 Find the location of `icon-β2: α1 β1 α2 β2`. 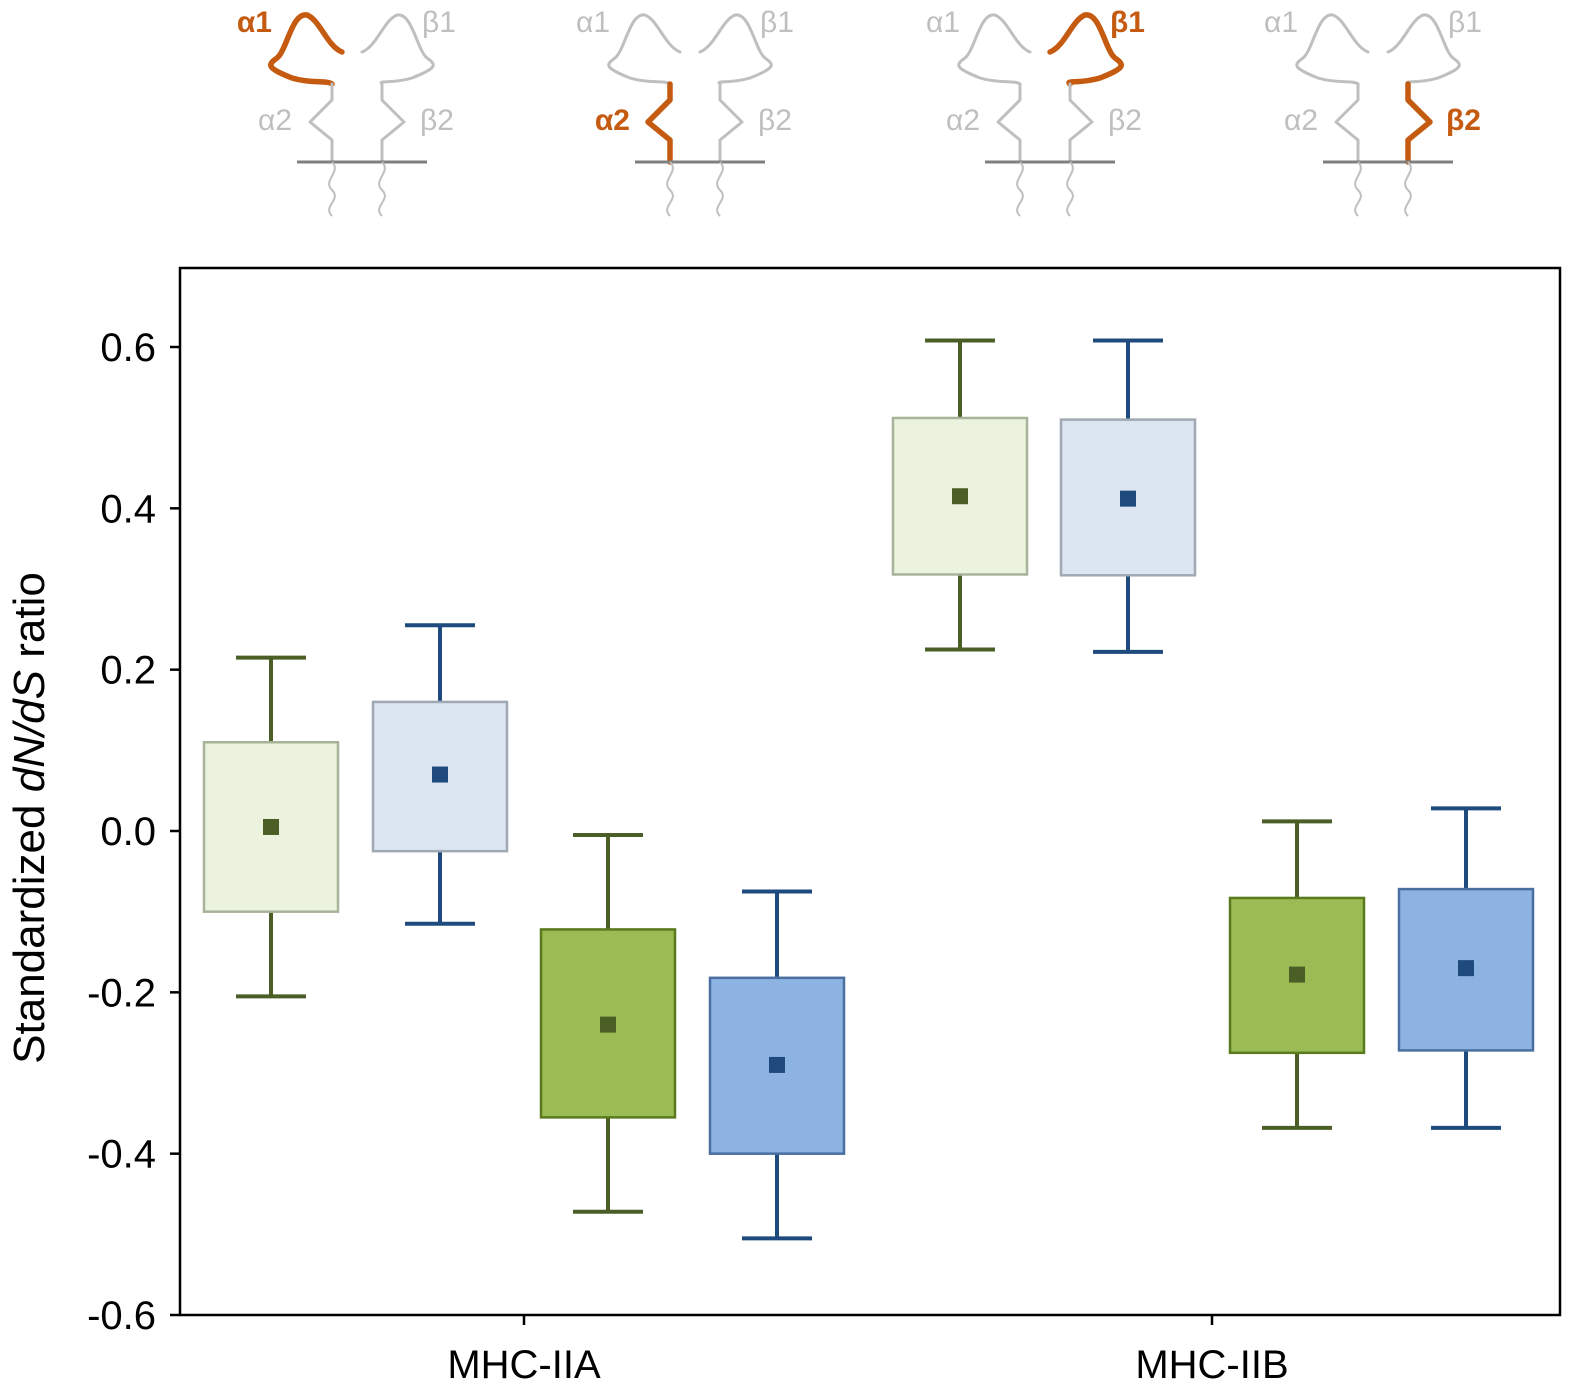

icon-β2: α1 β1 α2 β2 is located at coordinates (1373, 111).